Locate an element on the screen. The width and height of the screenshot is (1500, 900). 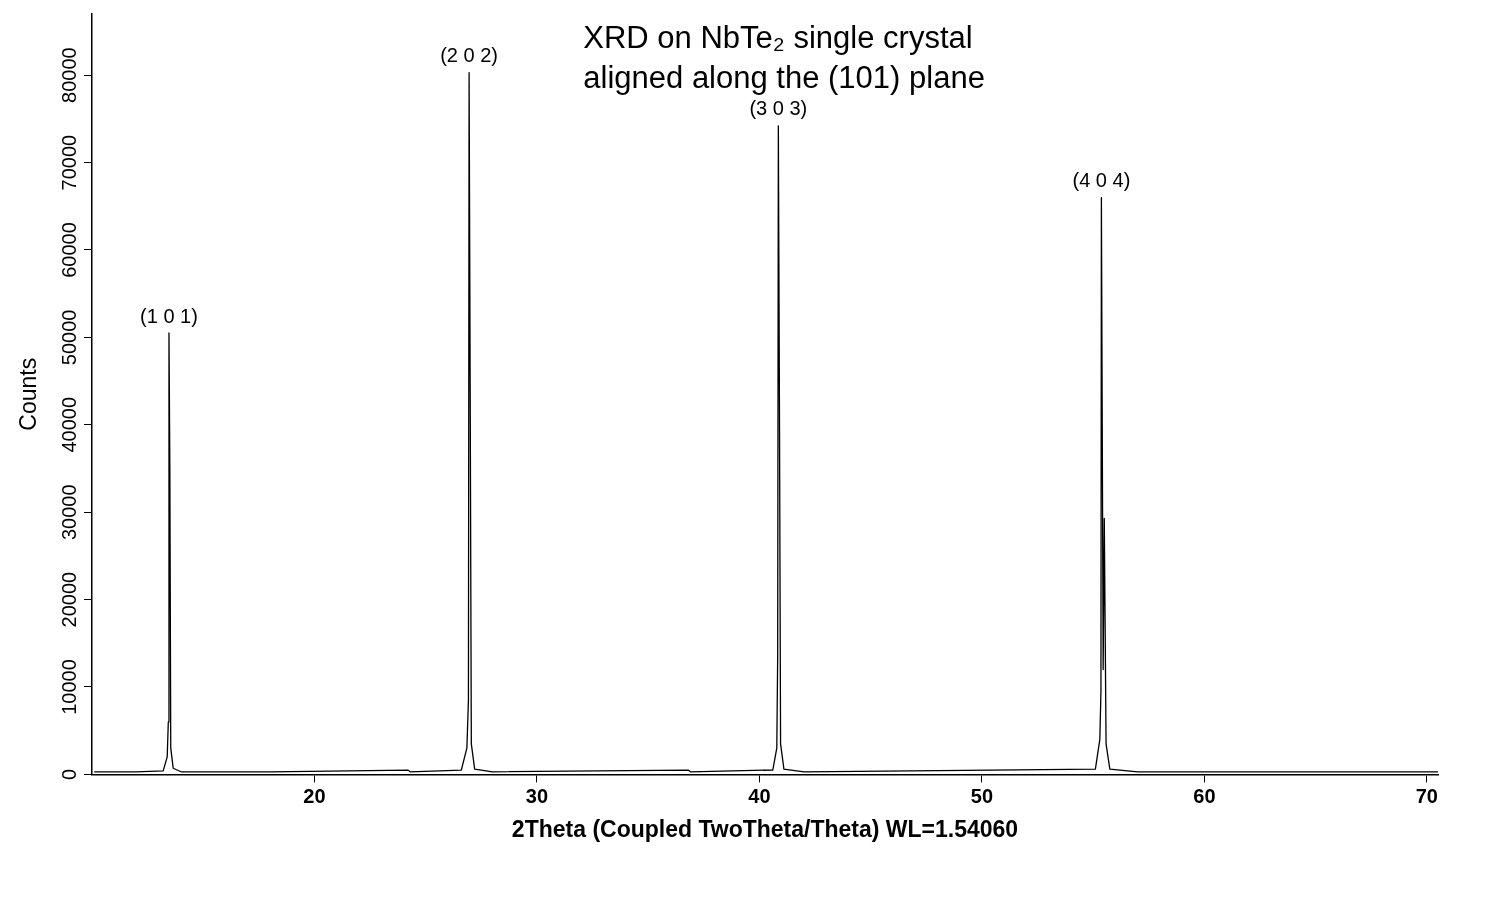
x-axis-title: 2Theta (Coupled TwoTheta/Theta) WL=1.54060 is located at coordinates (765, 828).